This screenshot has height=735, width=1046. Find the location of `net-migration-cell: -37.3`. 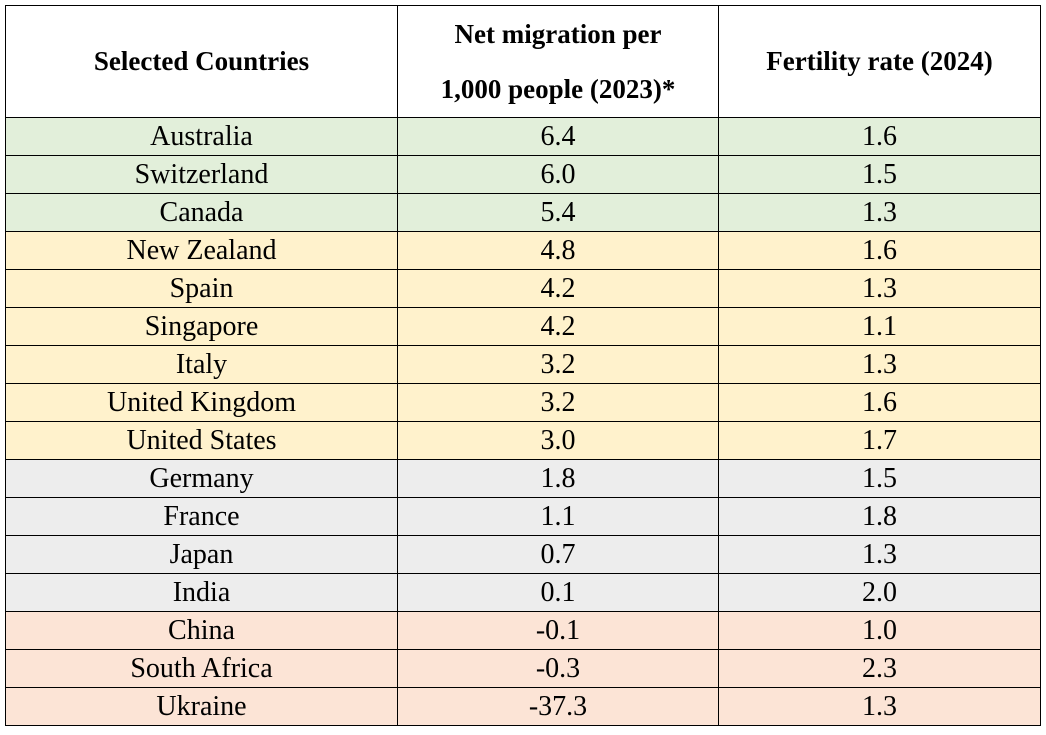

net-migration-cell: -37.3 is located at coordinates (558, 706).